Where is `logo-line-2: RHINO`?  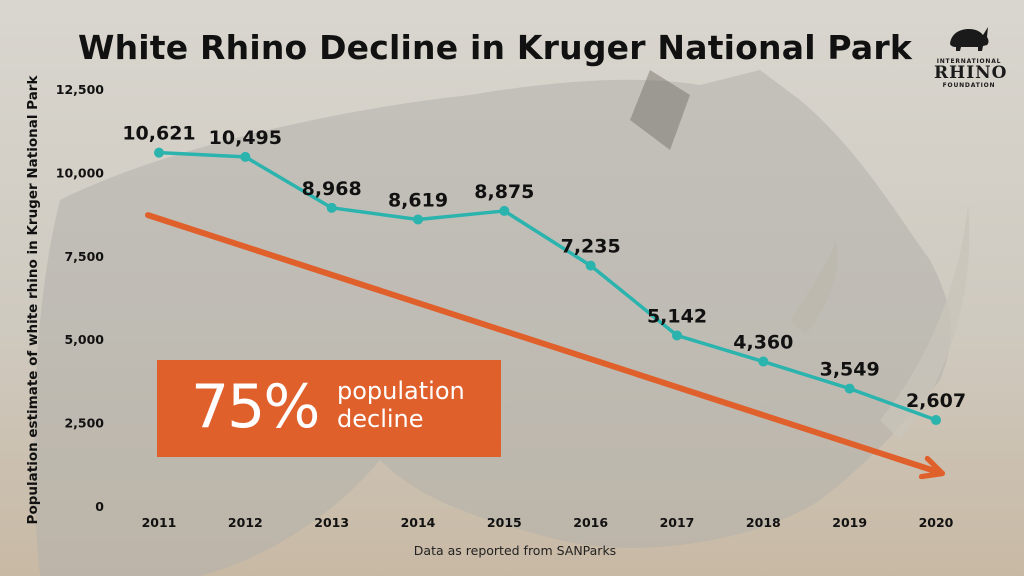
logo-line-2: RHINO is located at coordinates (971, 73).